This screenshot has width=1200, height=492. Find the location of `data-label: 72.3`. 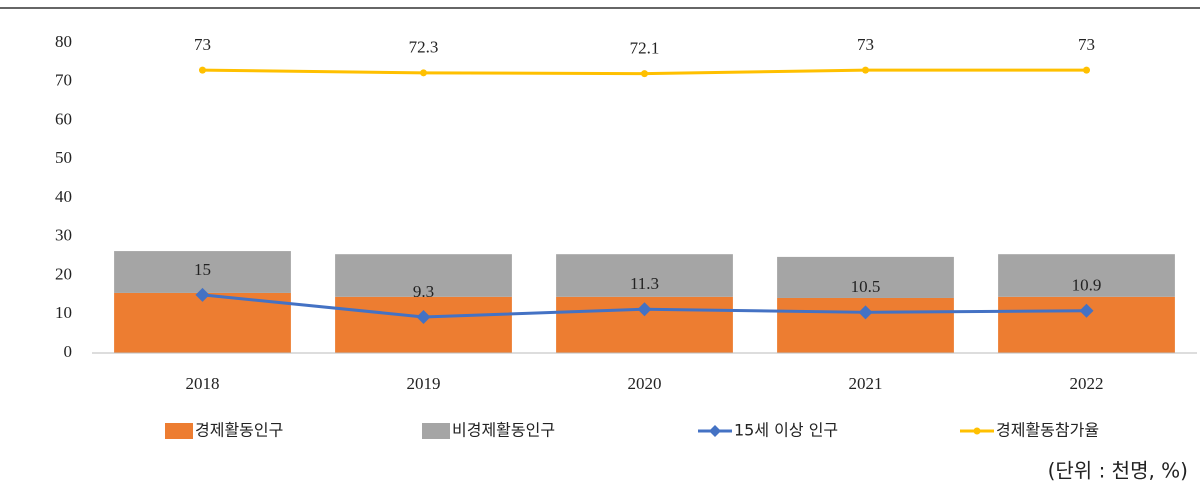

data-label: 72.3 is located at coordinates (424, 47).